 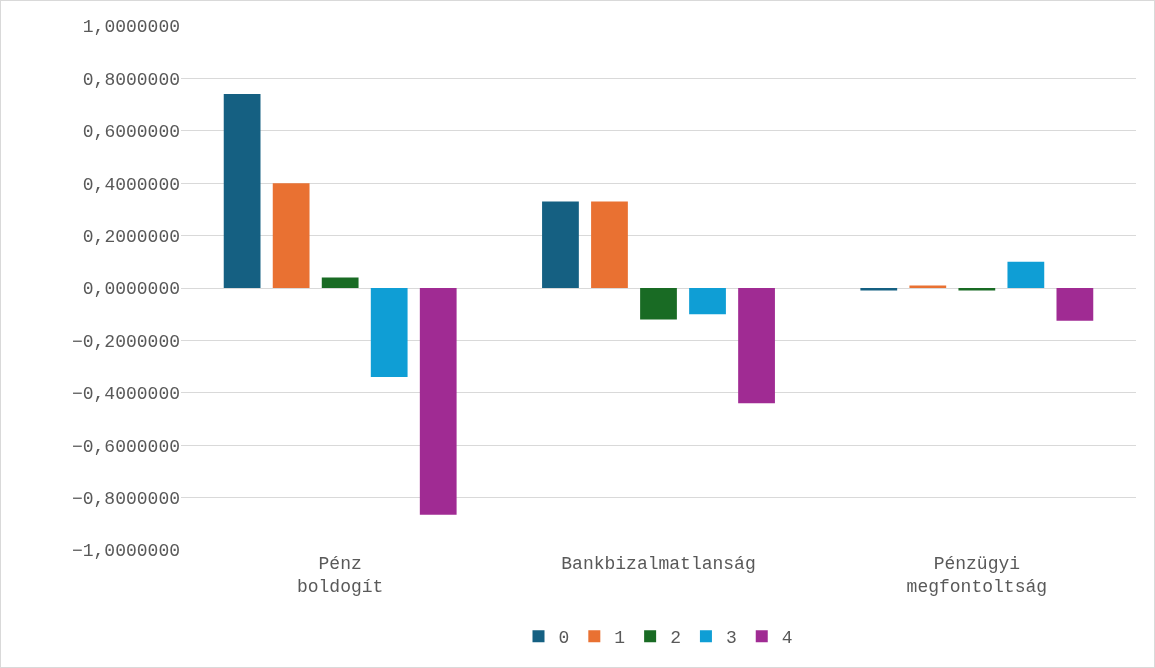 What do you see at coordinates (787, 638) in the screenshot?
I see `legend-label: 4` at bounding box center [787, 638].